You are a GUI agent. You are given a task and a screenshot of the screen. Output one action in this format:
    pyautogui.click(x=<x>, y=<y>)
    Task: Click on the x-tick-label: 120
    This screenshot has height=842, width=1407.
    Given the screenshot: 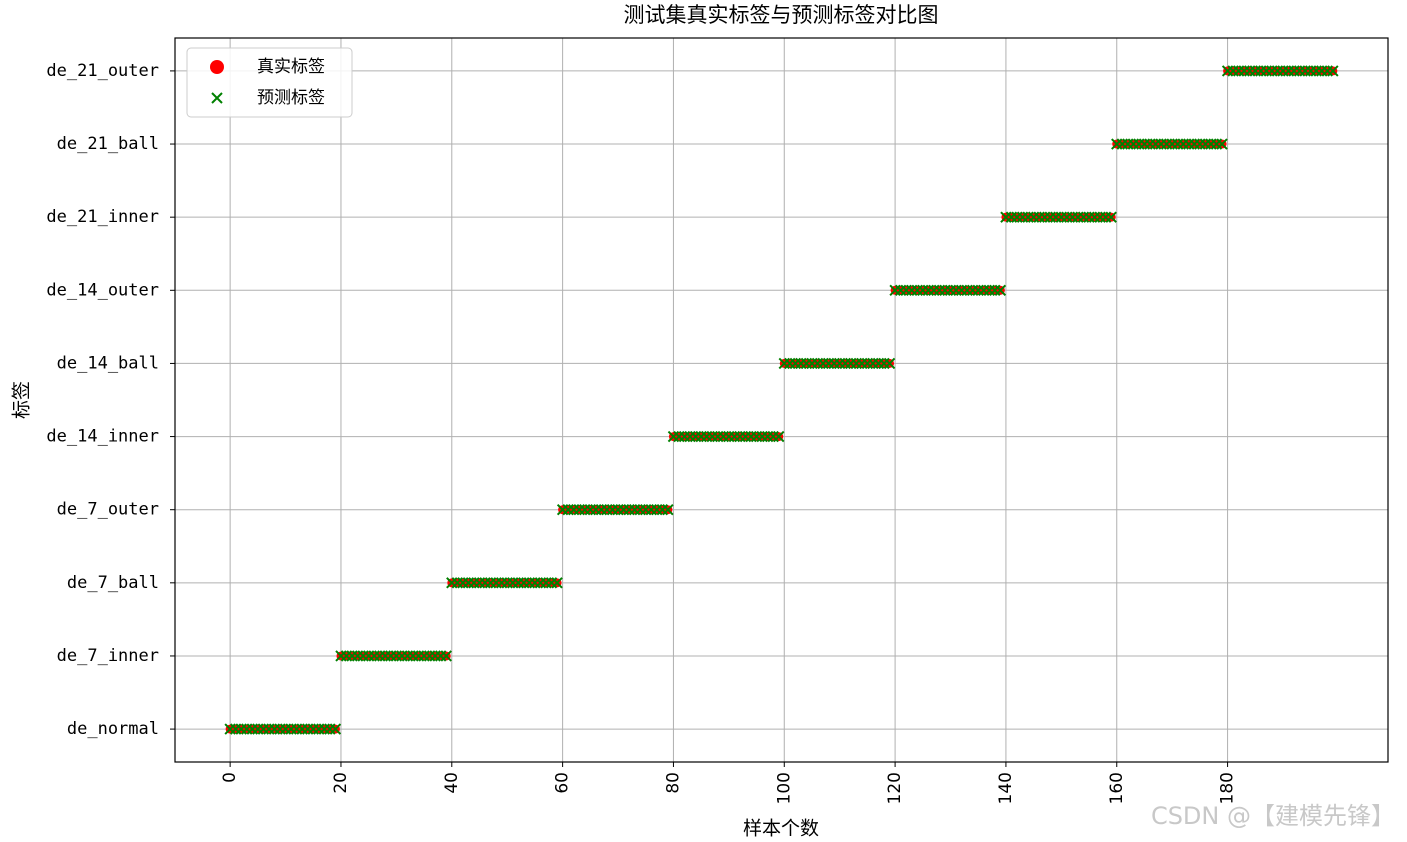 What is the action you would take?
    pyautogui.click(x=895, y=788)
    